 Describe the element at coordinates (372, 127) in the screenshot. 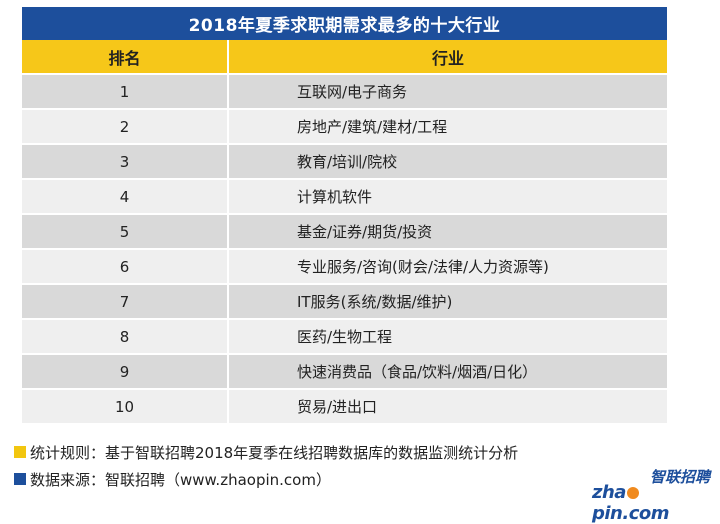

I see `industry-cell: 房地产/建筑/建材/工程` at that location.